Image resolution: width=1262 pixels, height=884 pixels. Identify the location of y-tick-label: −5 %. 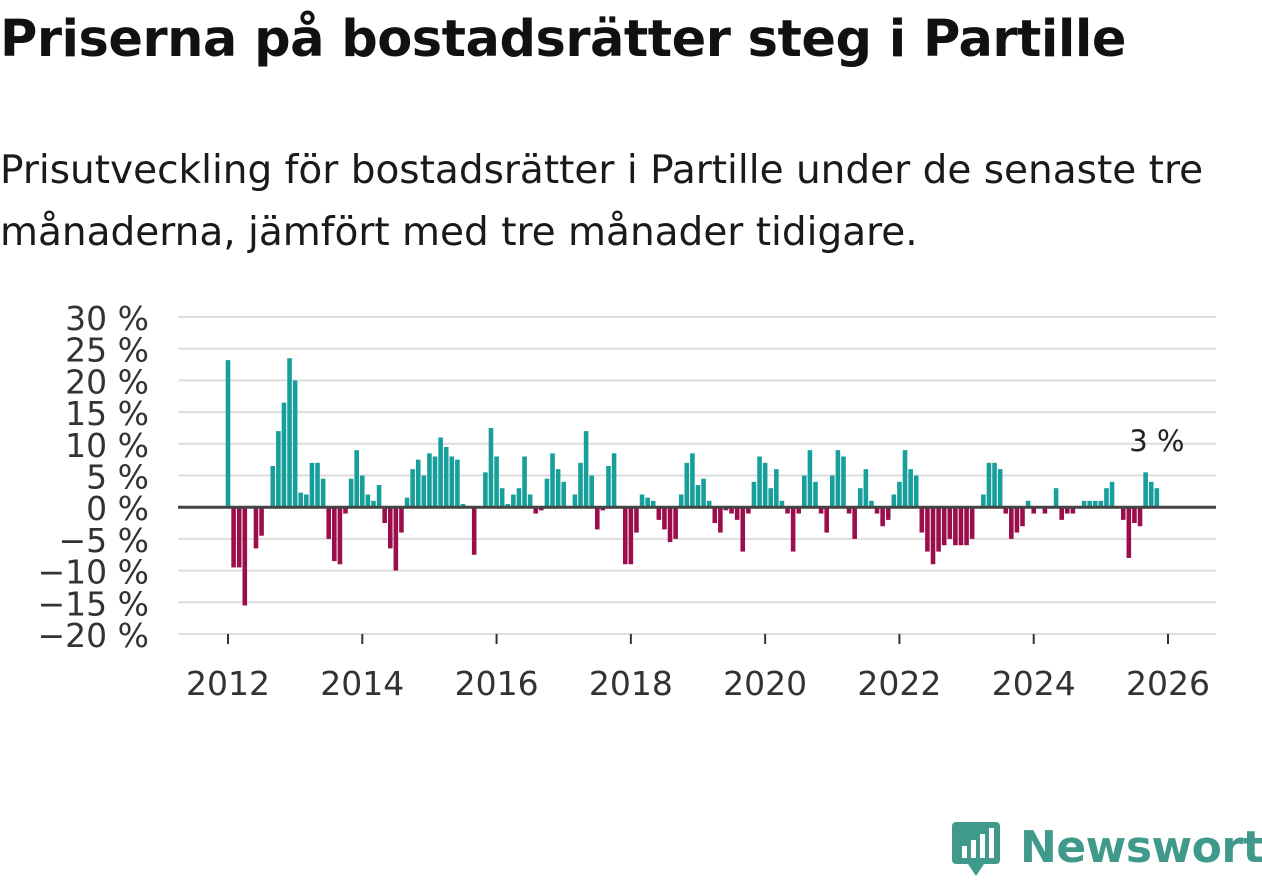
(104, 540).